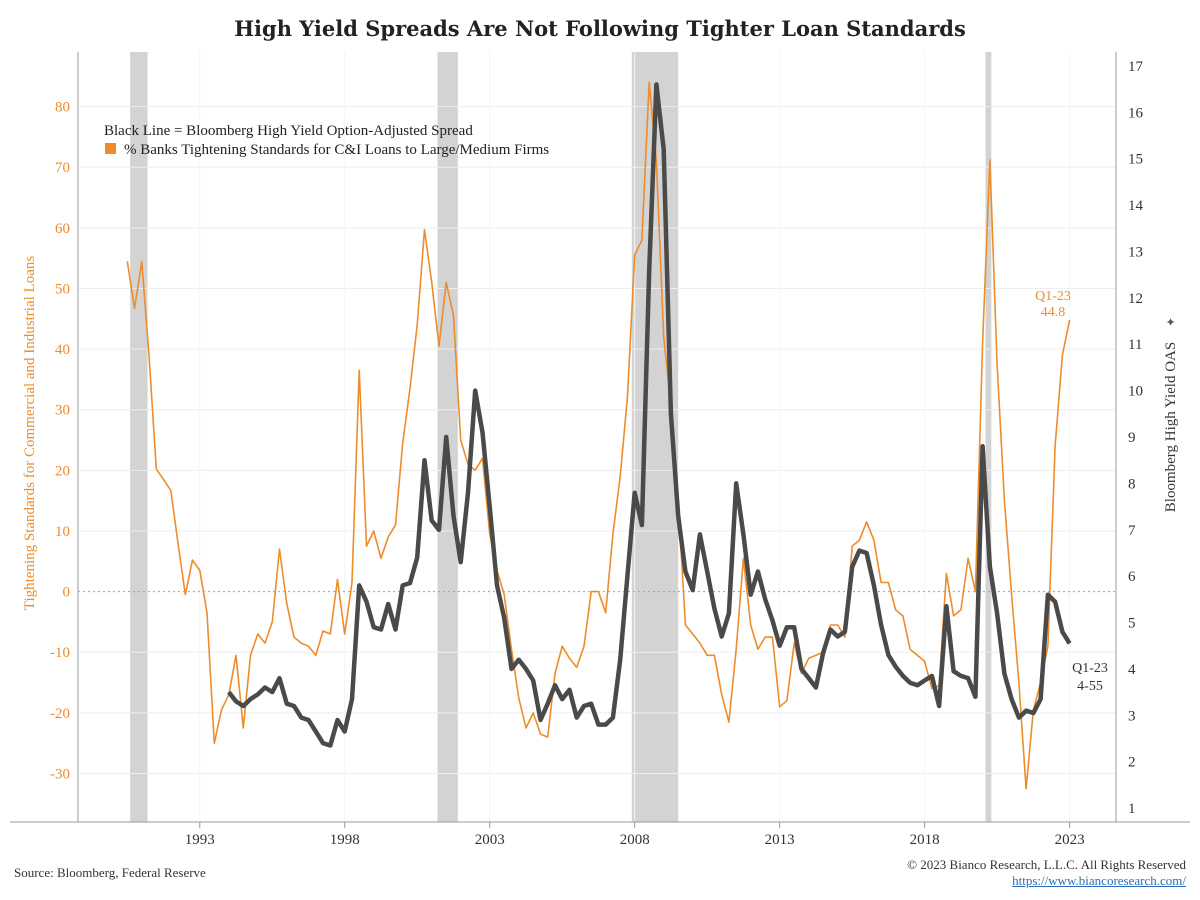 This screenshot has width=1200, height=900. I want to click on left-tick-label--30: -30, so click(60, 774).